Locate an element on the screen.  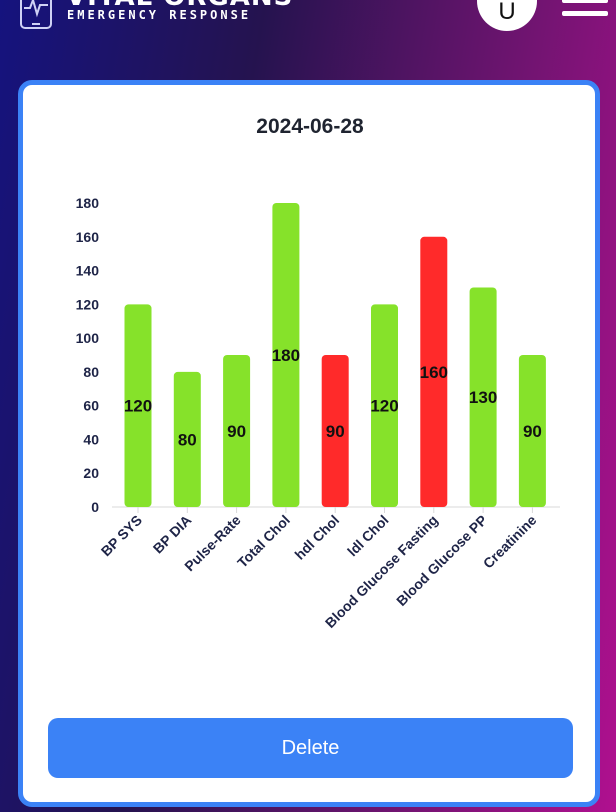
data-label: 80 is located at coordinates (187, 439).